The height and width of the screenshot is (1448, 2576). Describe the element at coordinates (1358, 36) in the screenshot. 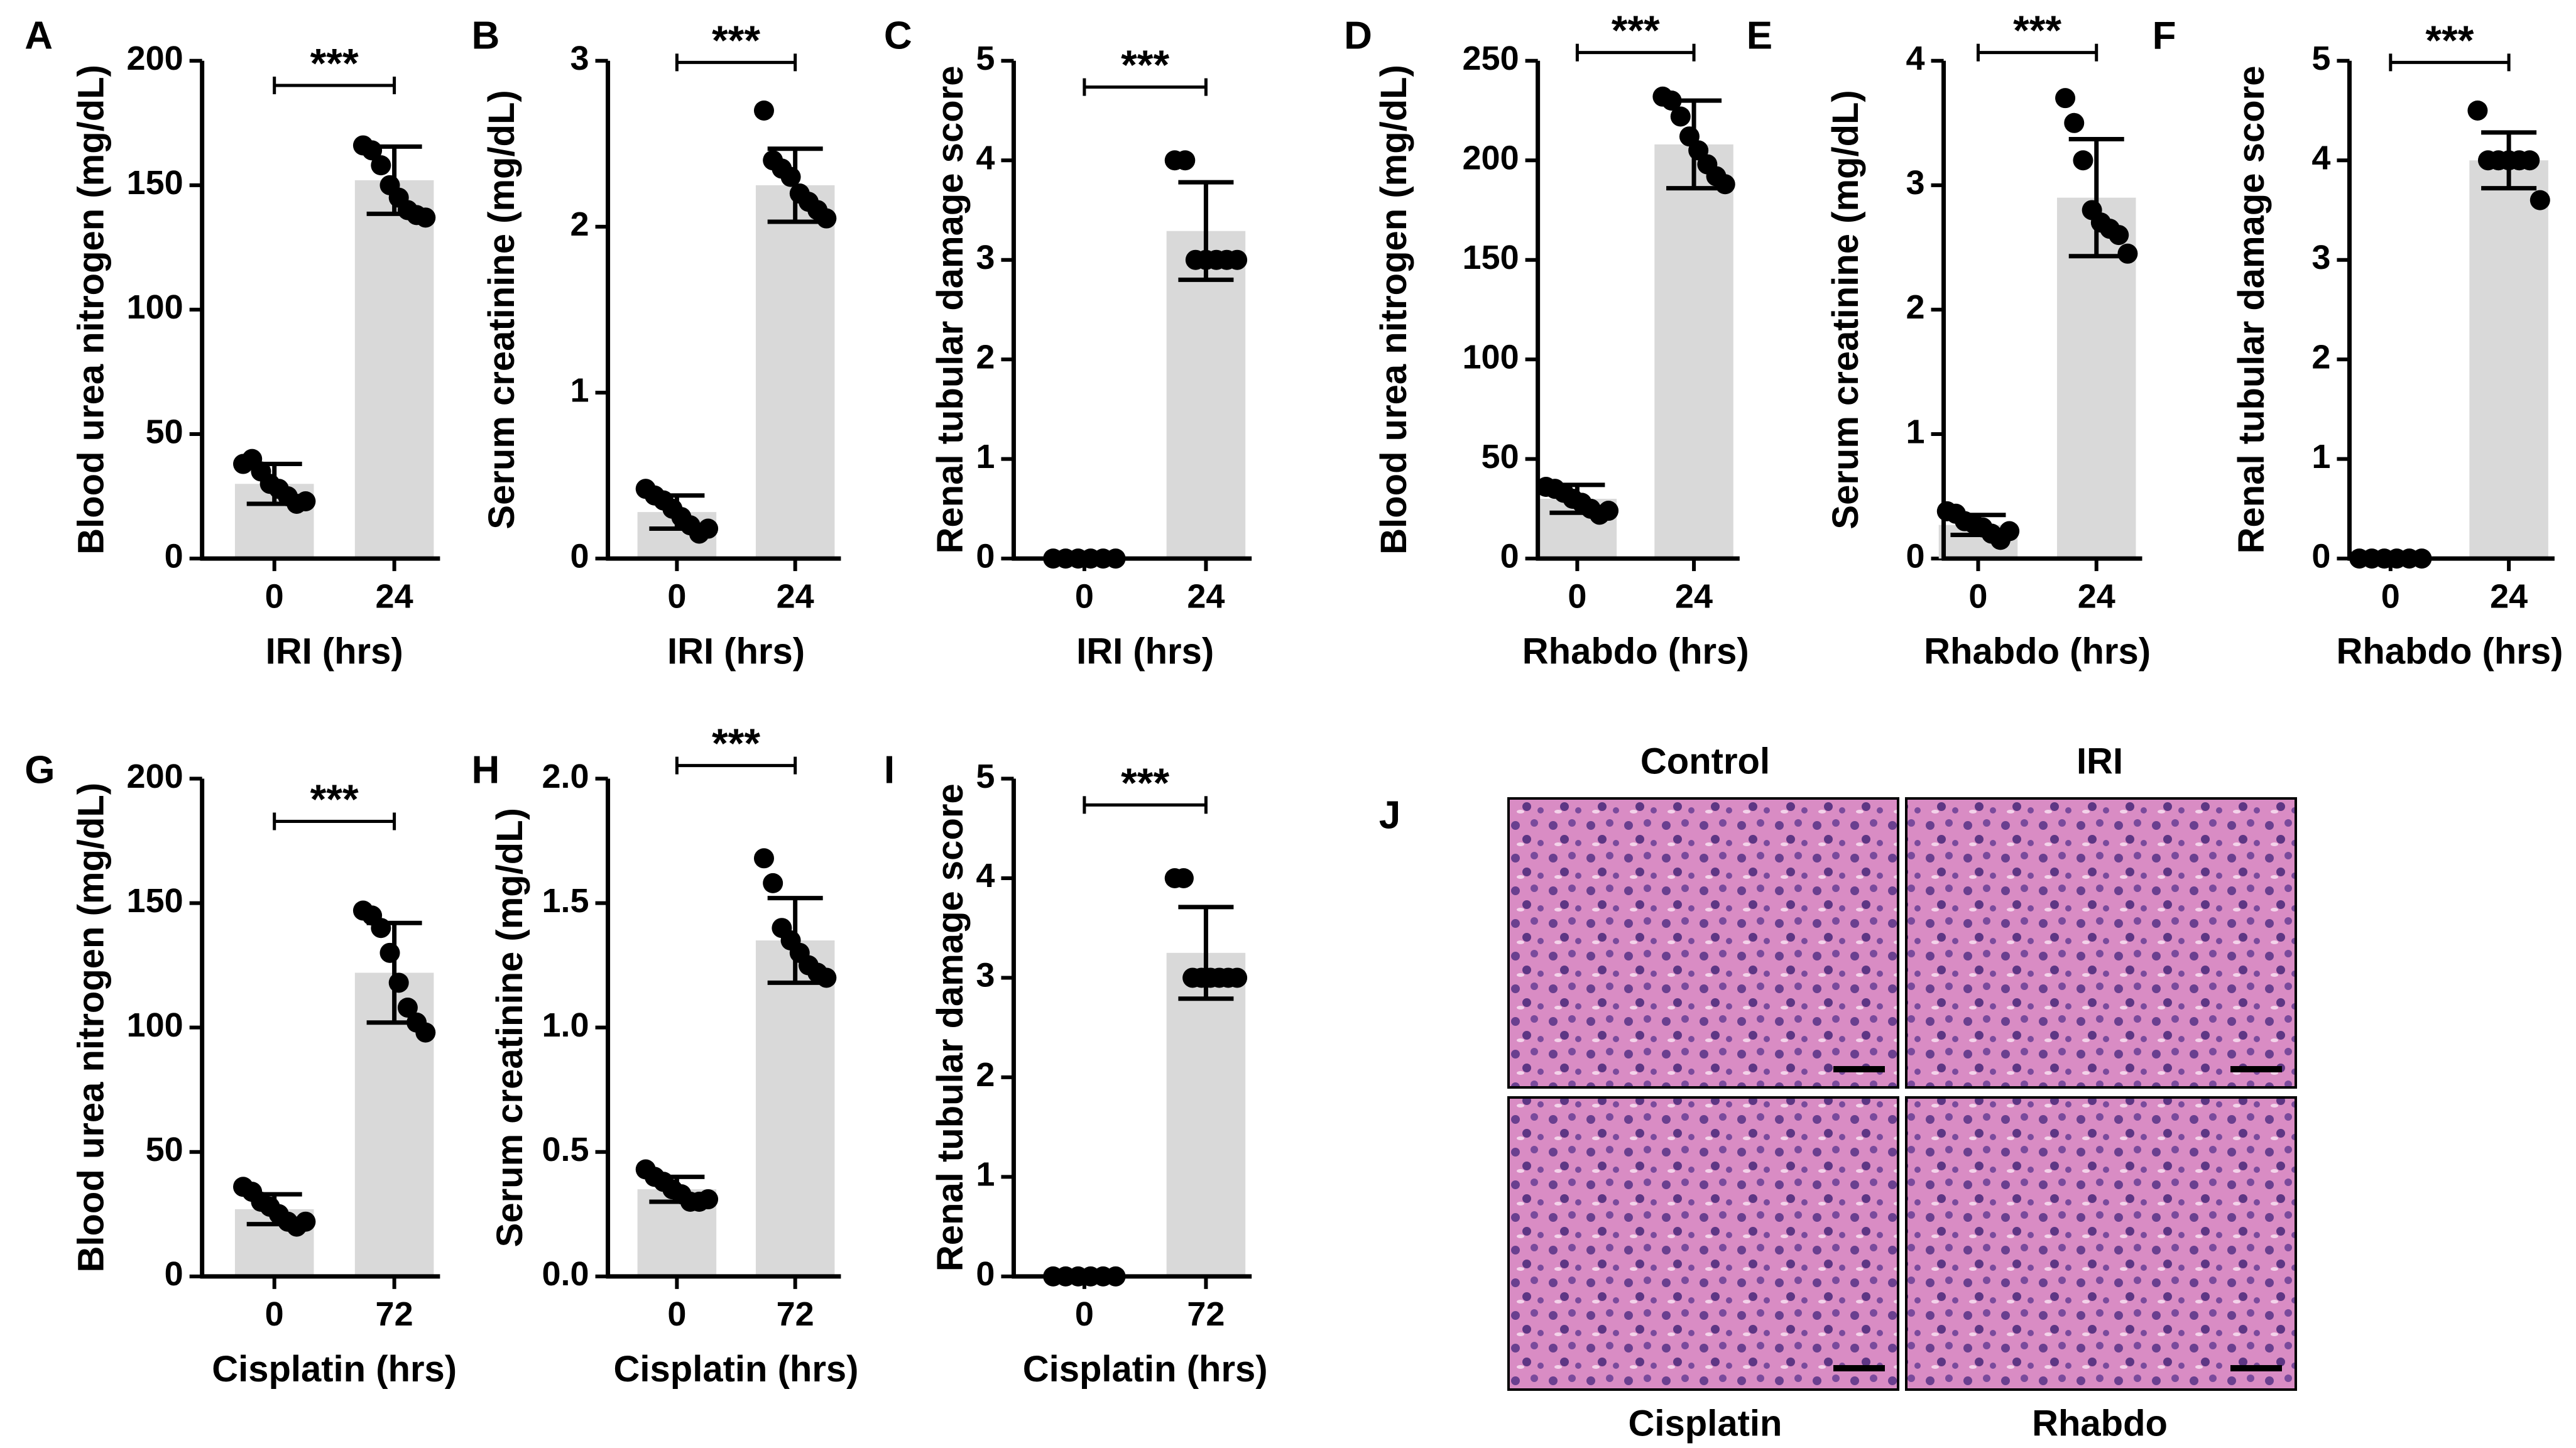

I see `panel-letter: D` at that location.